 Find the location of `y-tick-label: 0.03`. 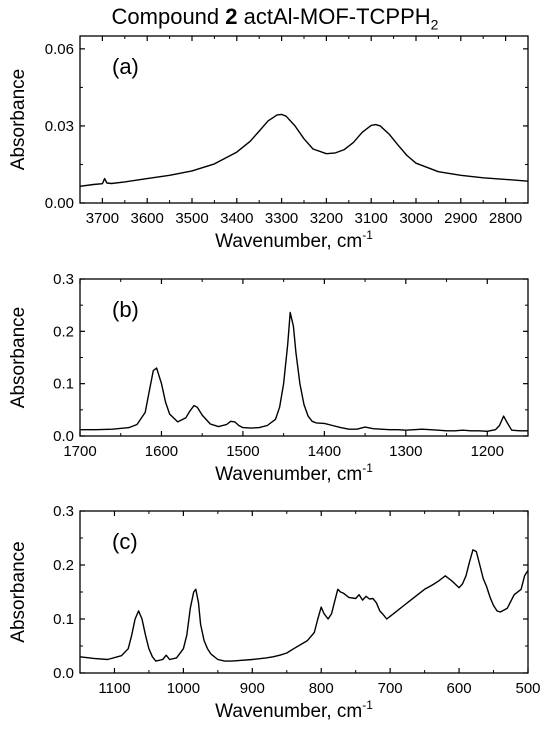

y-tick-label: 0.03 is located at coordinates (59, 126).